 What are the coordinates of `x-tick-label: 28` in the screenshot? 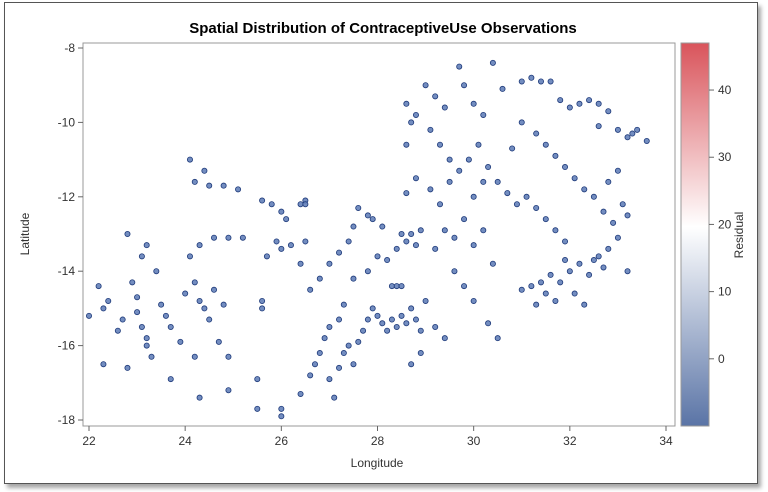 It's located at (378, 441).